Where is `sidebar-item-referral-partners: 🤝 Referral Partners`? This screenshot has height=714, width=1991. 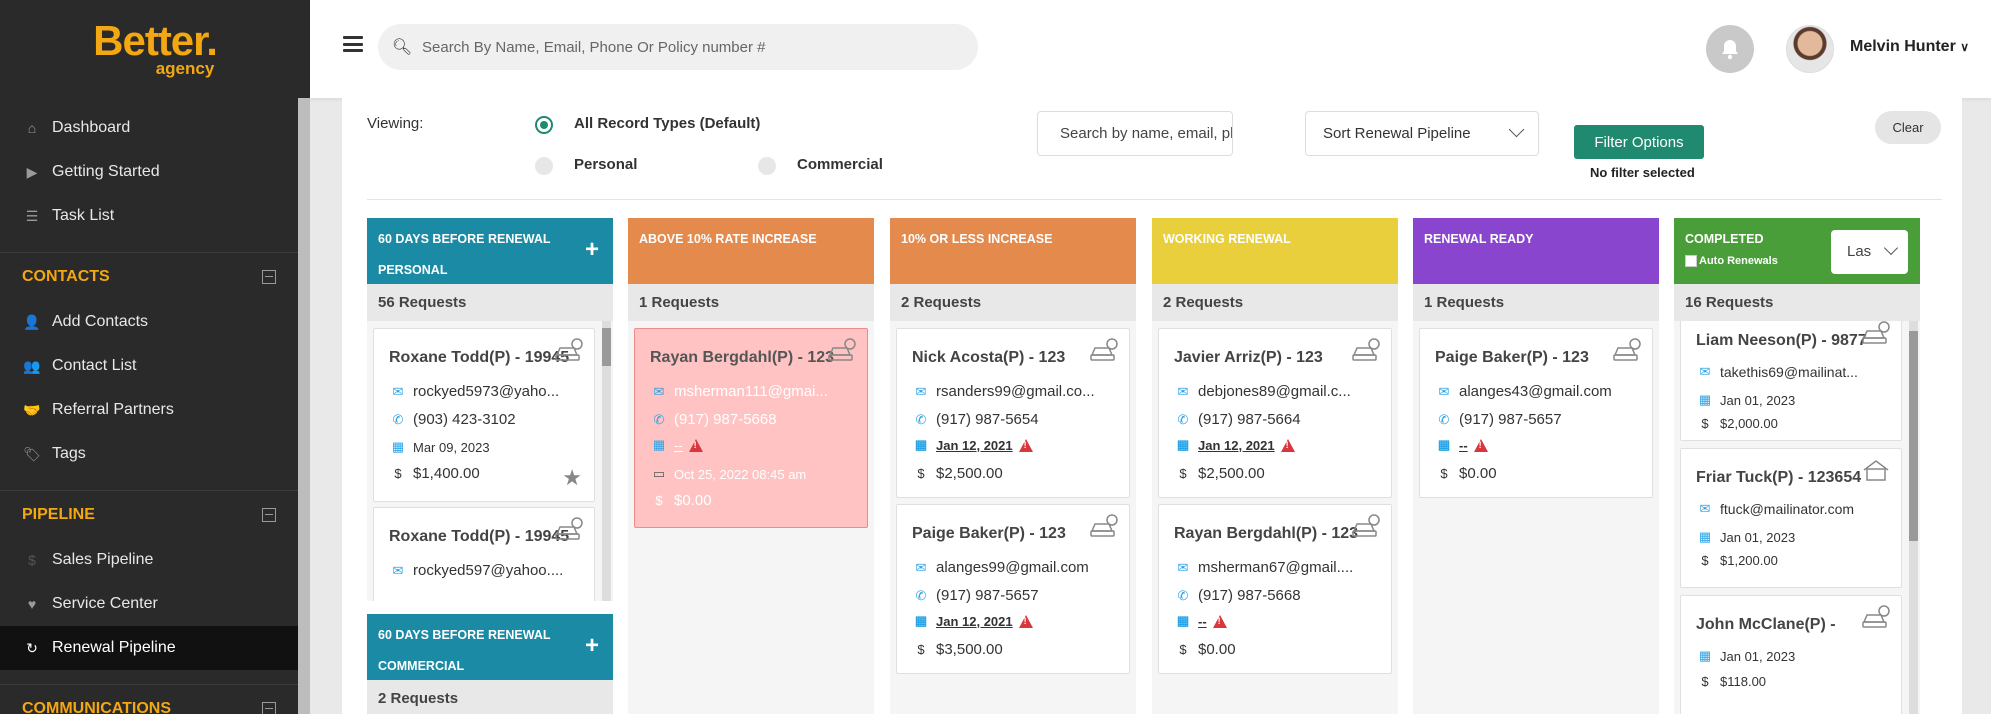 sidebar-item-referral-partners: 🤝 Referral Partners is located at coordinates (98, 409).